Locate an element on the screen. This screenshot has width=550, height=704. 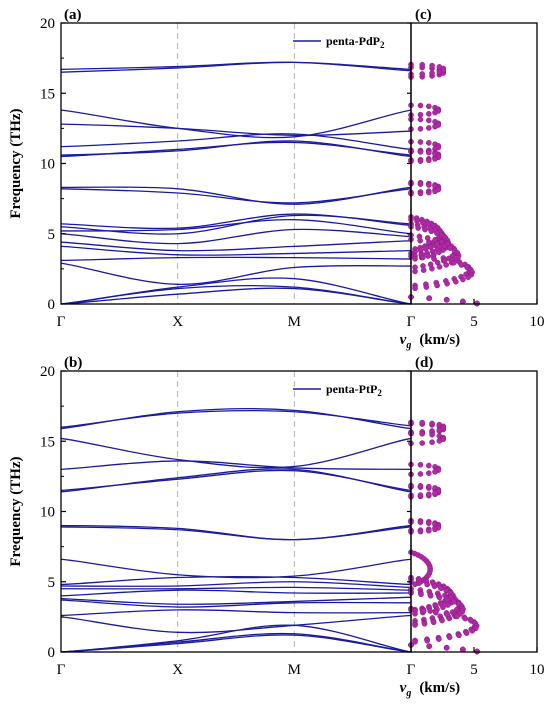
panel-a-vg-panel-letter: (c) is located at coordinates (423, 15).